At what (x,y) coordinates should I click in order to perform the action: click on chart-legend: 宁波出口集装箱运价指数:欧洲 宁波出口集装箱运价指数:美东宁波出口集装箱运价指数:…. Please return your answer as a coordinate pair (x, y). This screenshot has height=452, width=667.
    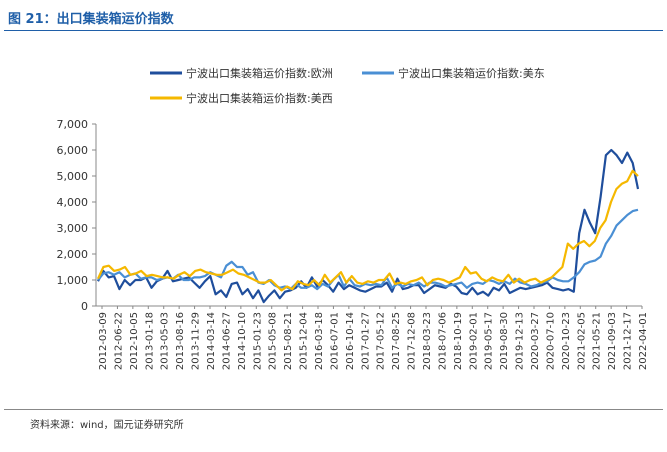
    Looking at the image, I should click on (347, 85).